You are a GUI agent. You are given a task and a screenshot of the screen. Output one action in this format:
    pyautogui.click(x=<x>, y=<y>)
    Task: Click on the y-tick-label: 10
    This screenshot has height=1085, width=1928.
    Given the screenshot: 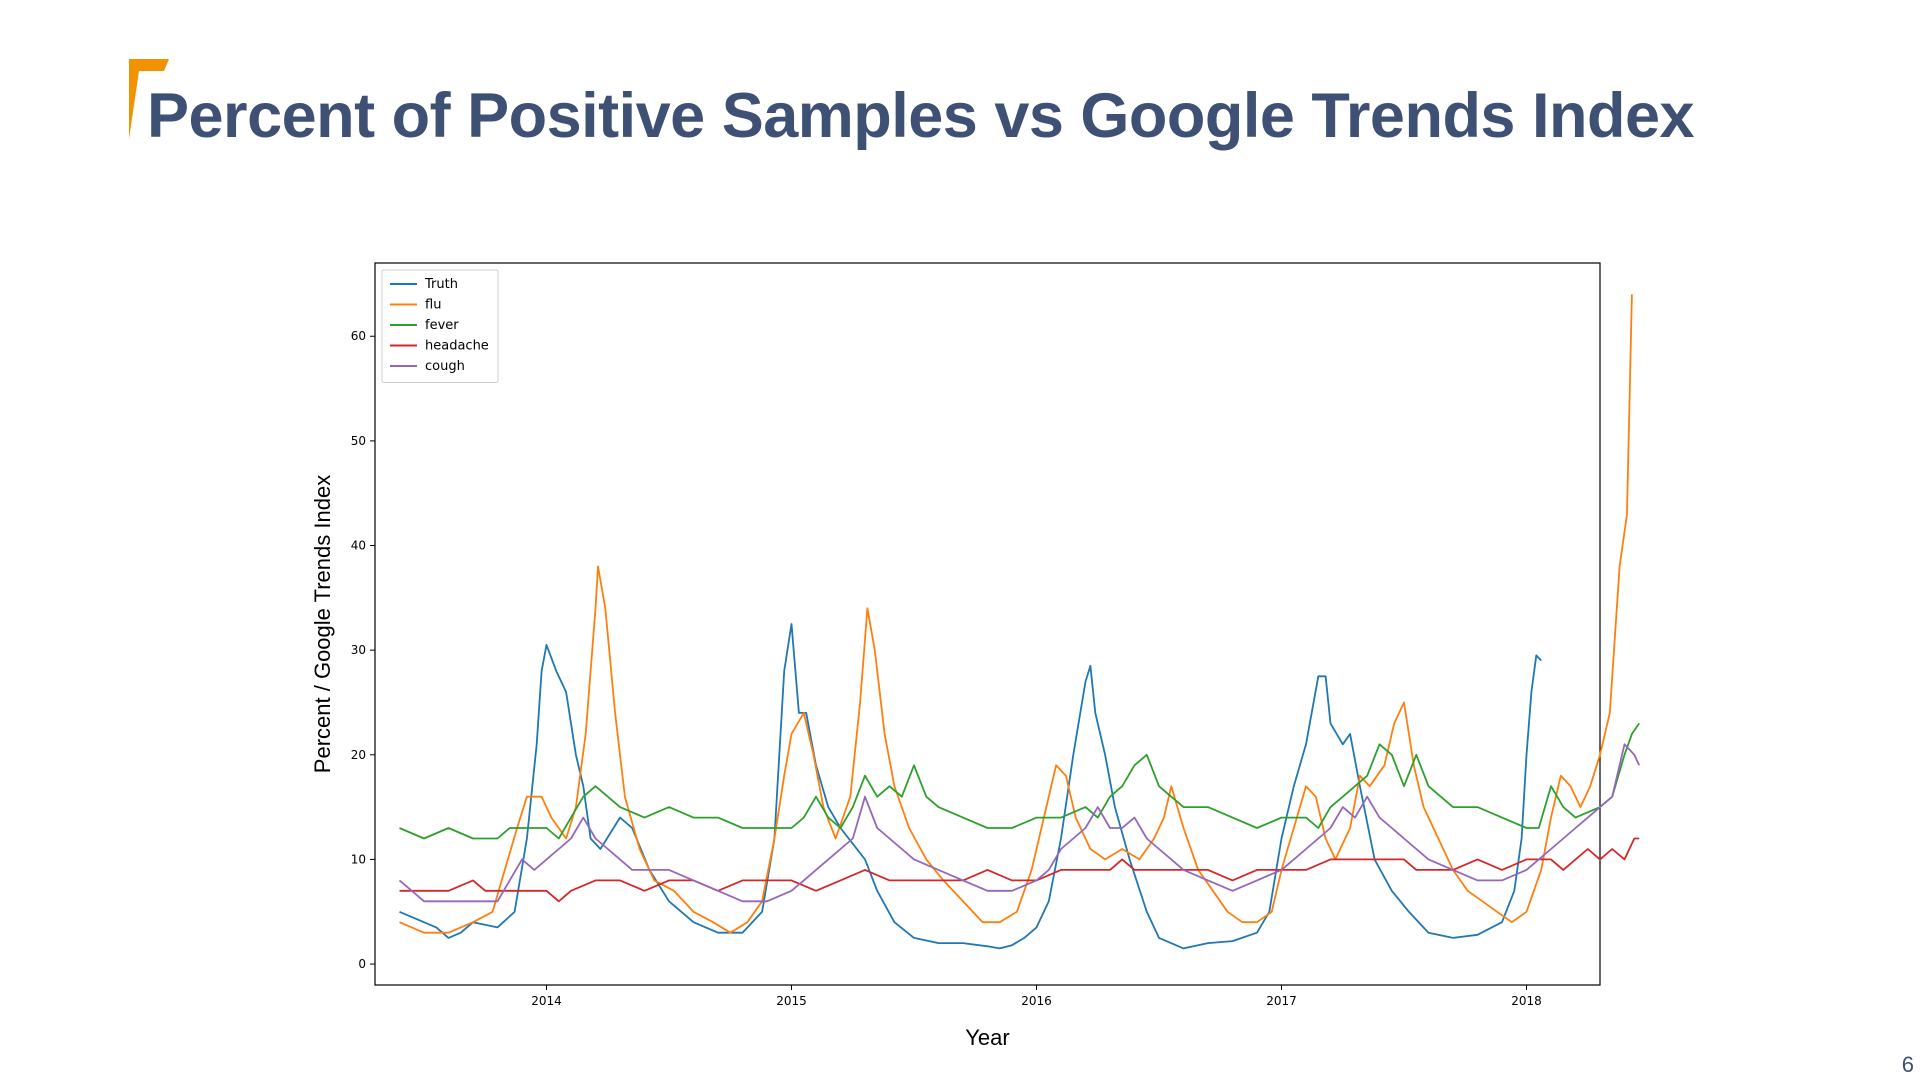 What is the action you would take?
    pyautogui.click(x=358, y=859)
    